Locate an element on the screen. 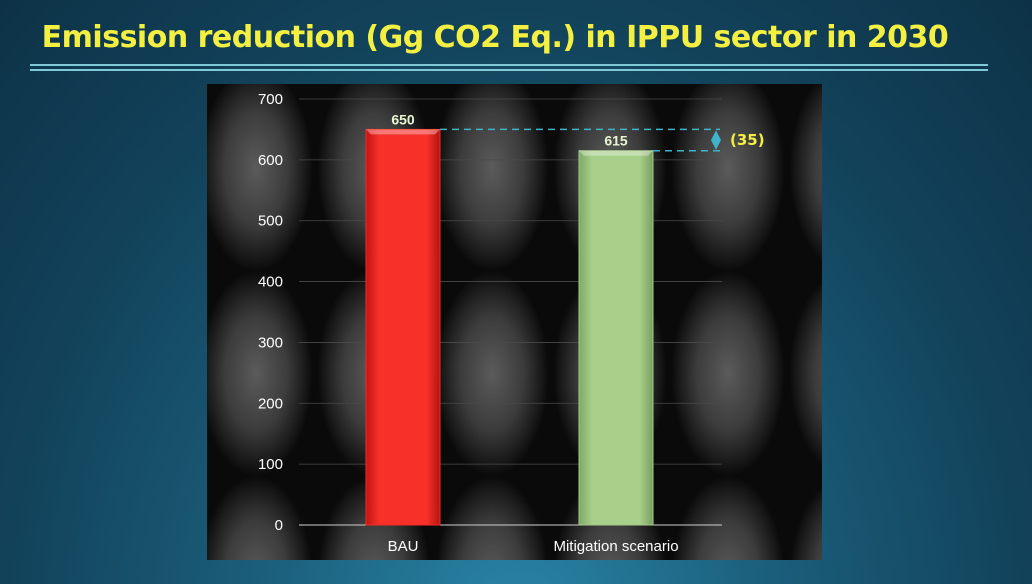 The height and width of the screenshot is (584, 1032). reduction-label: (35) is located at coordinates (747, 140).